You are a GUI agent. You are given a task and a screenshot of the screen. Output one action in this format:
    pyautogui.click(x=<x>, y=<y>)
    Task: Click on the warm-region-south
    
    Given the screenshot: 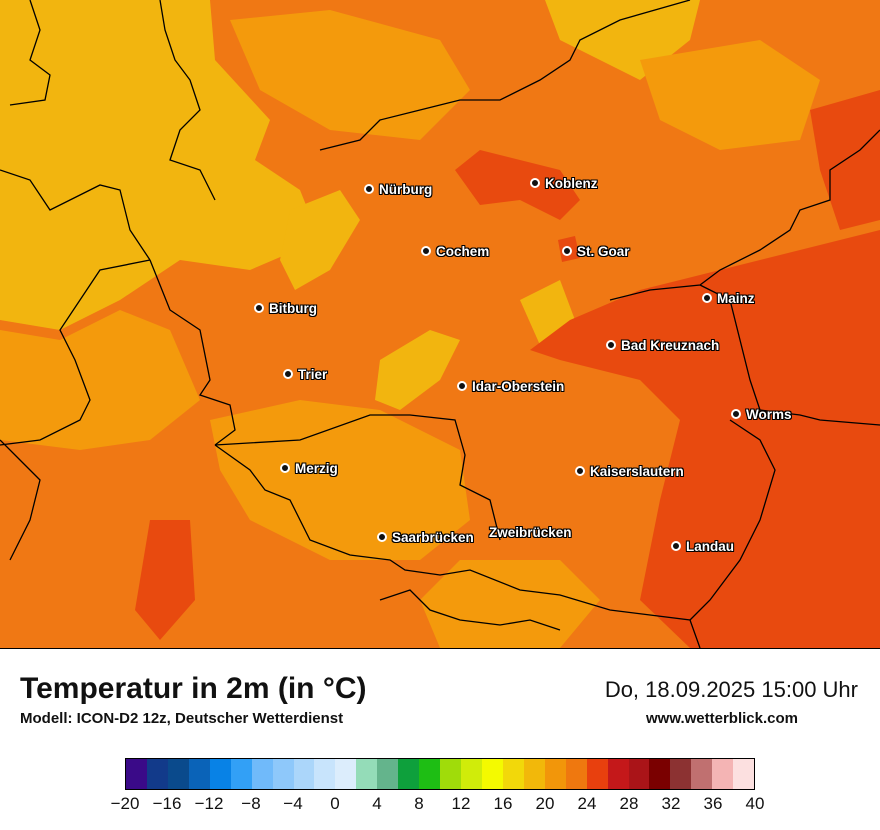 What is the action you would take?
    pyautogui.click(x=165, y=580)
    